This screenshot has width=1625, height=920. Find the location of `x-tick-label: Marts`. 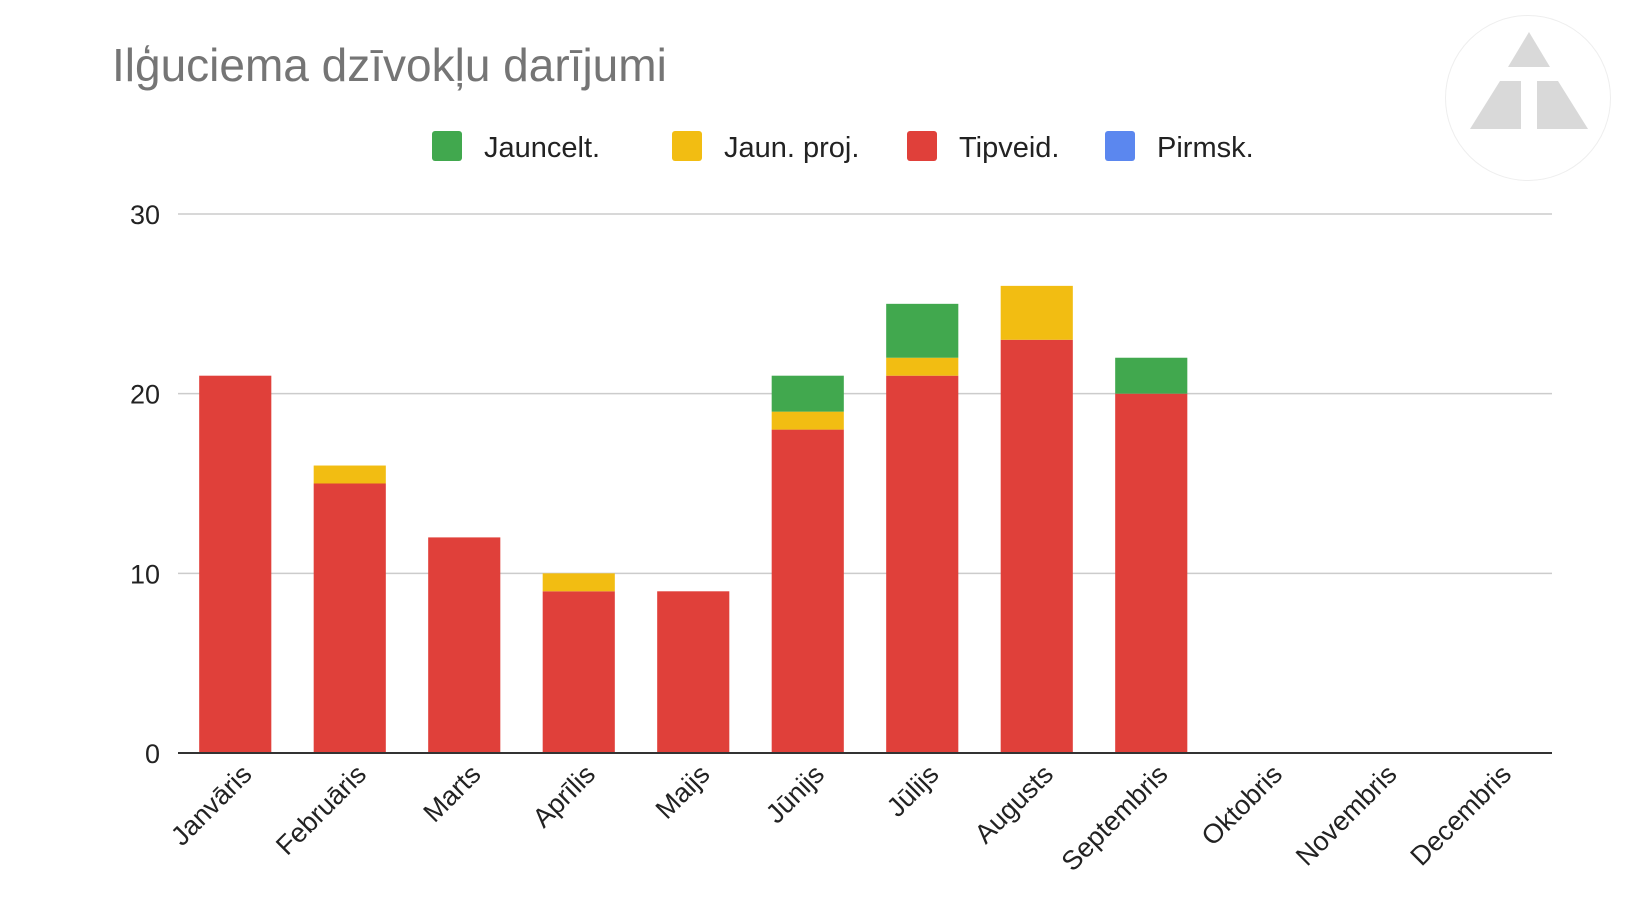

x-tick-label: Marts is located at coordinates (452, 793).